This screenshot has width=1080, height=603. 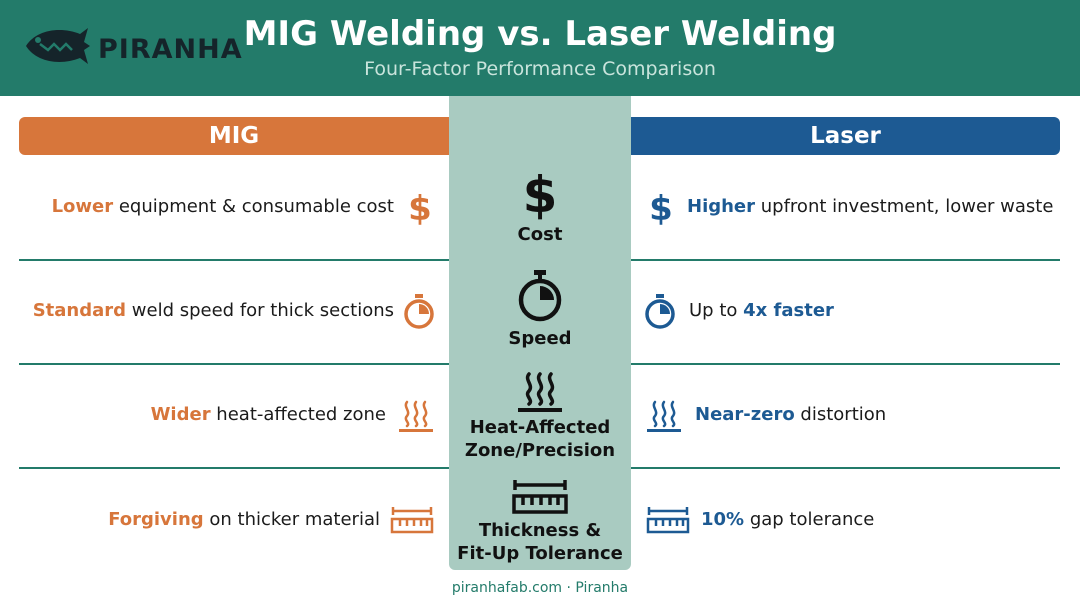 I want to click on footer-link: piranhafab.com · Piranha, so click(x=540, y=588).